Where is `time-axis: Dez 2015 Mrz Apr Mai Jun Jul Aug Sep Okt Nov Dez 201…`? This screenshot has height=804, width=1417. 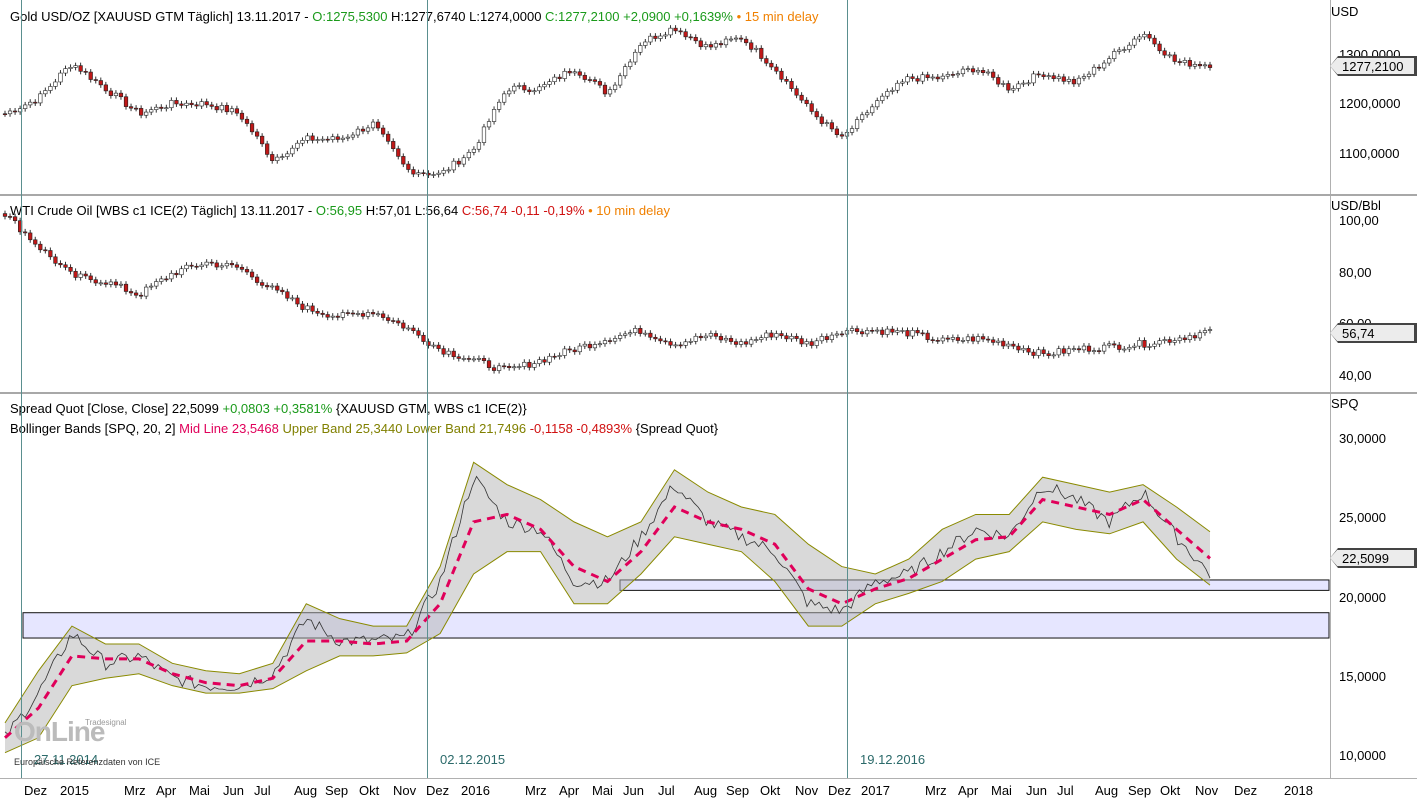
time-axis: Dez 2015 Mrz Apr Mai Jun Jul Aug Sep Okt Nov Dez 201… is located at coordinates (708, 791).